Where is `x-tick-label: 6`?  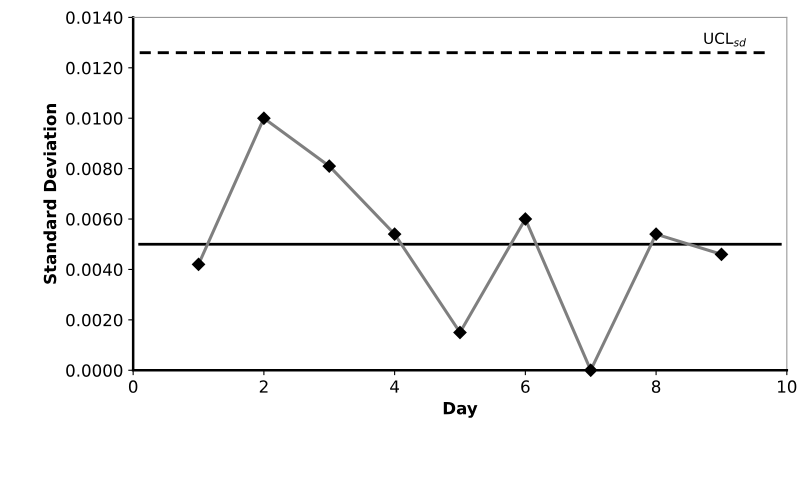 x-tick-label: 6 is located at coordinates (525, 386).